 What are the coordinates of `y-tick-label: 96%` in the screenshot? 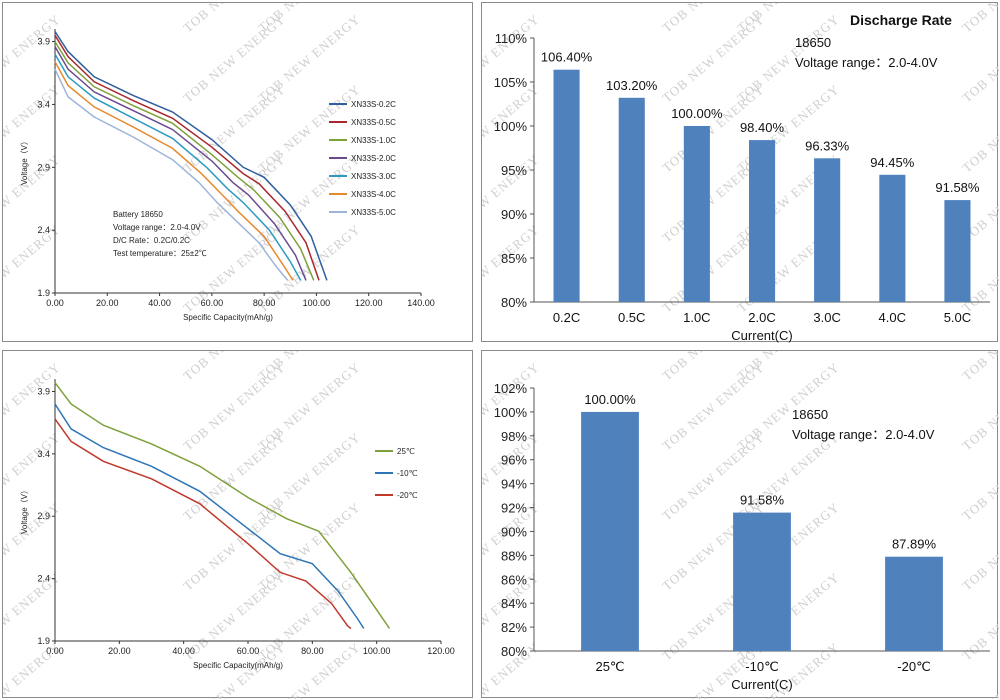 It's located at (514, 460).